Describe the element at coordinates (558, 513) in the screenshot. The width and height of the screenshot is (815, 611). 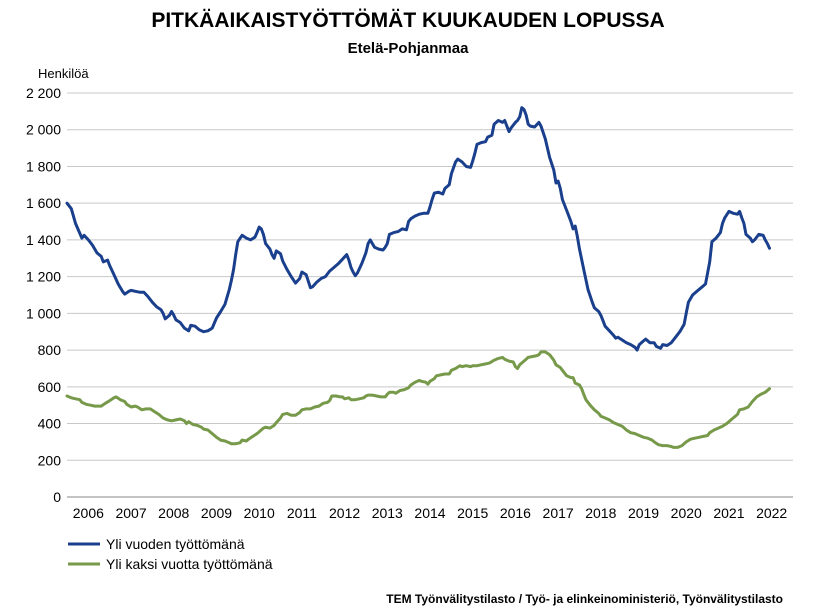
I see `x-tick-label: 2017` at that location.